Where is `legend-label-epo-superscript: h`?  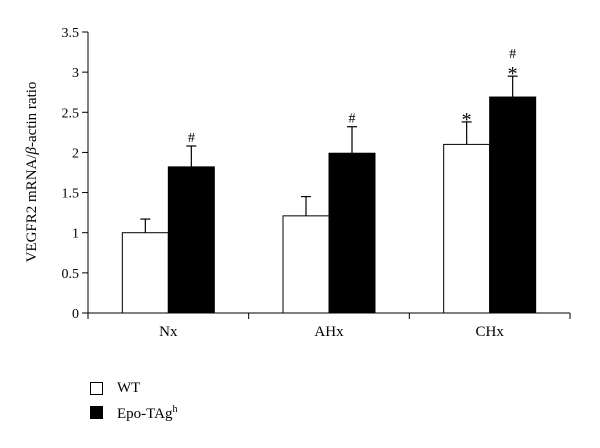 legend-label-epo-superscript: h is located at coordinates (175, 409).